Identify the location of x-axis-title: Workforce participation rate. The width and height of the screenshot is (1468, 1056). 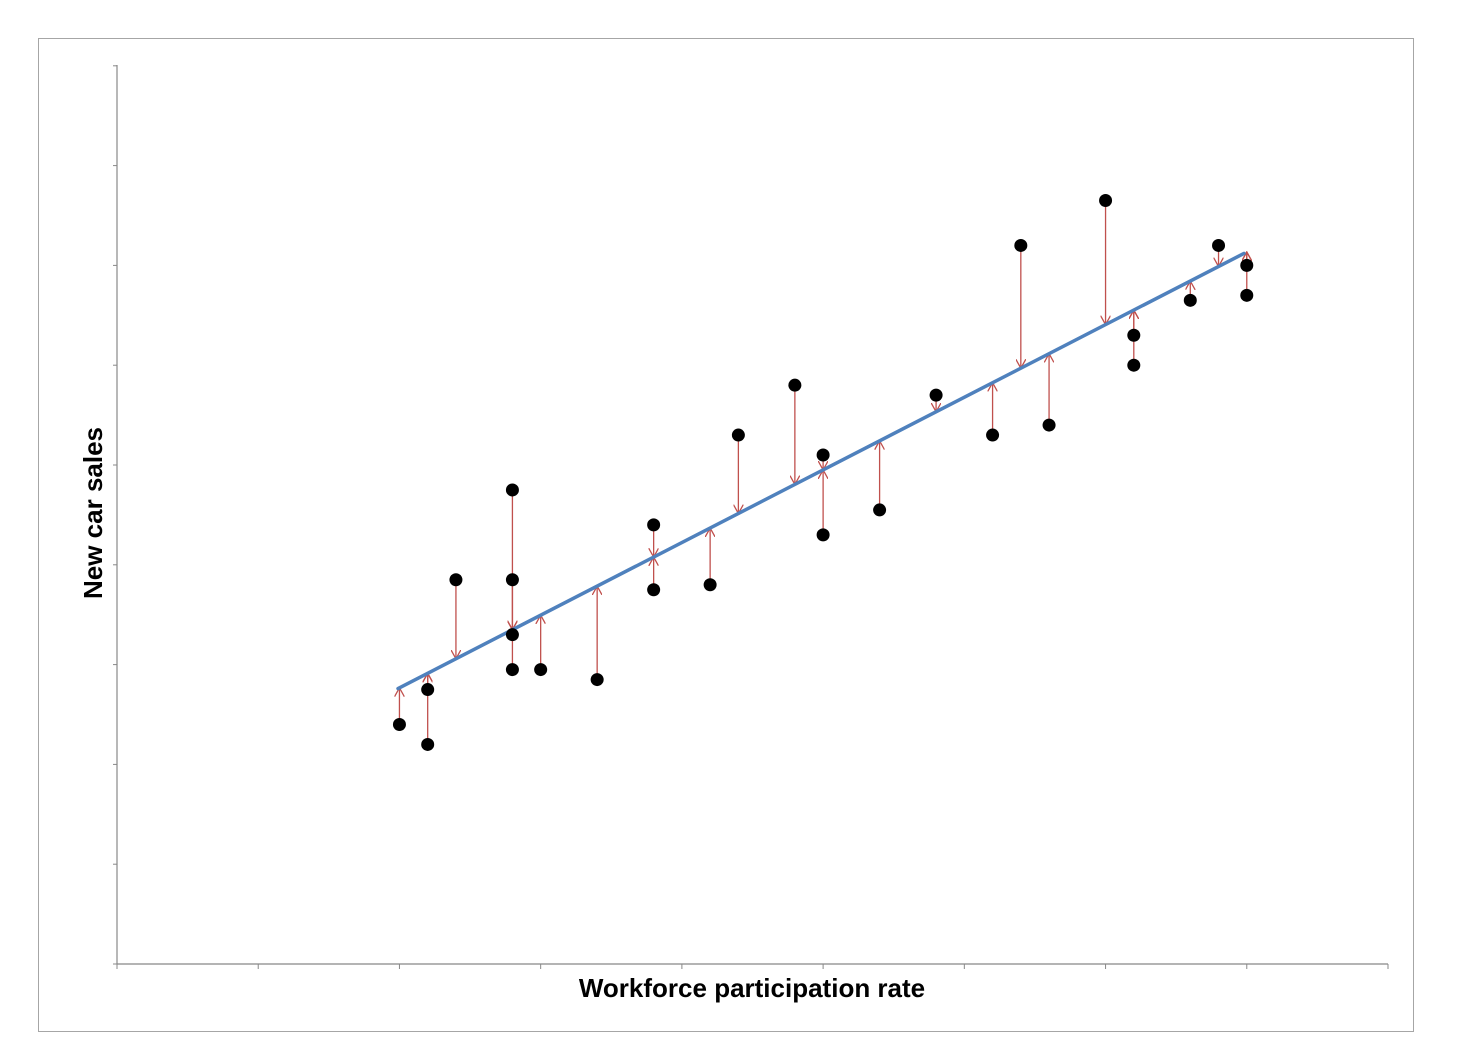
(752, 988).